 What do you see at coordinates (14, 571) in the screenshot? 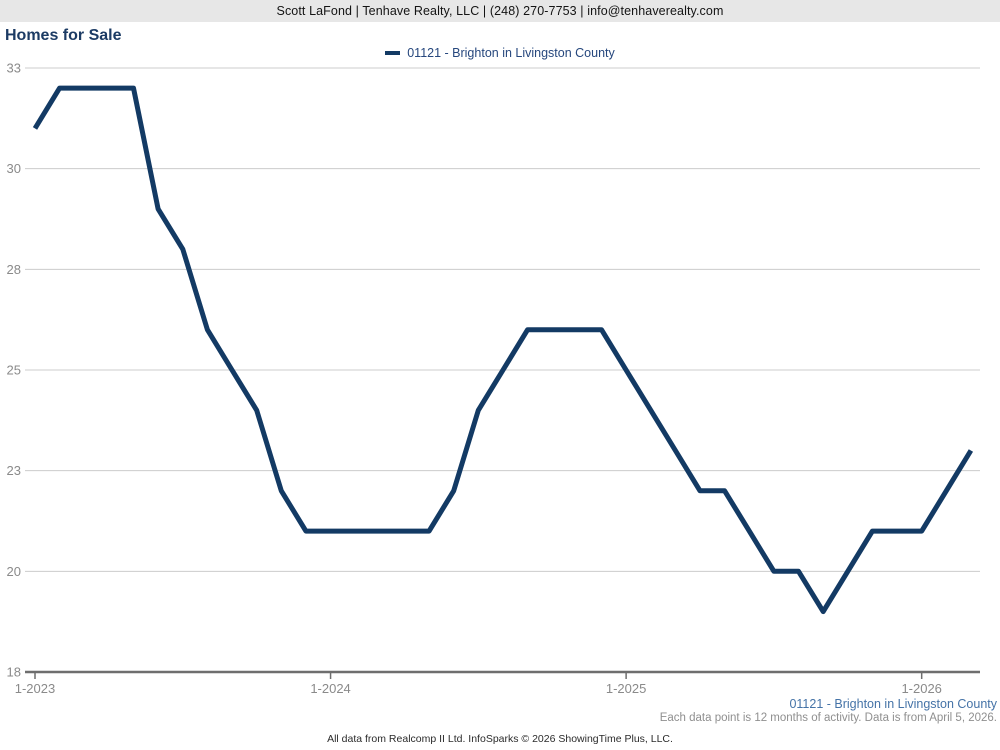
I see `y-tick-label: 20` at bounding box center [14, 571].